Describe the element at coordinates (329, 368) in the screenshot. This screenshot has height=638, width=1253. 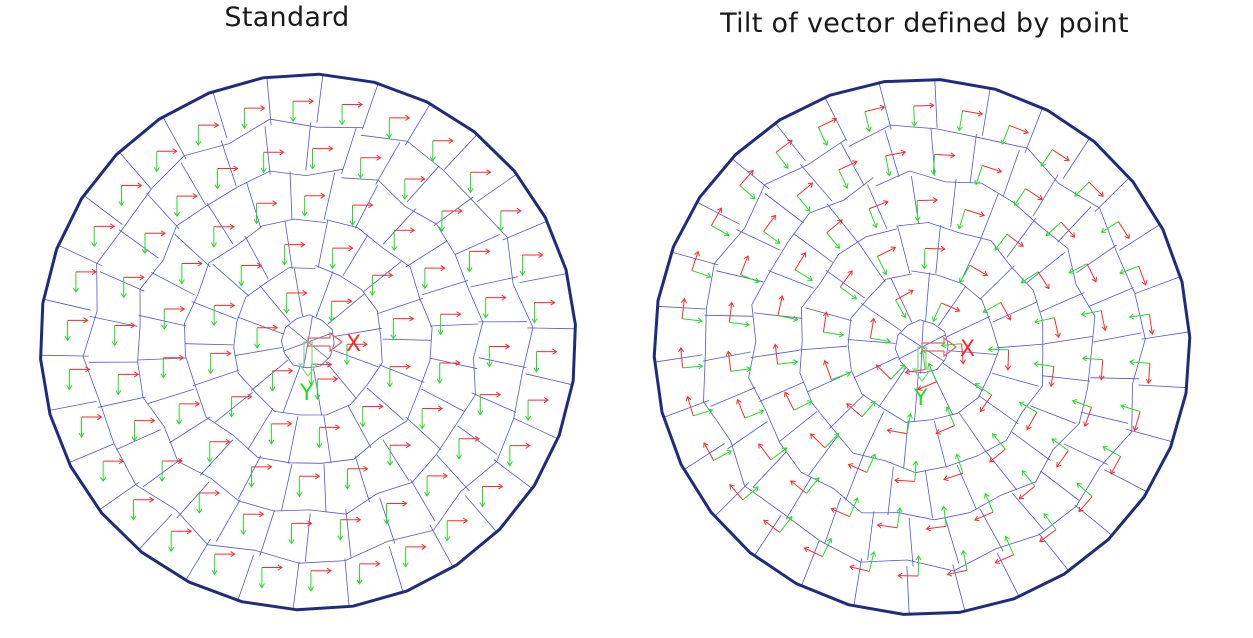
I see `global-origin-triad: XY` at that location.